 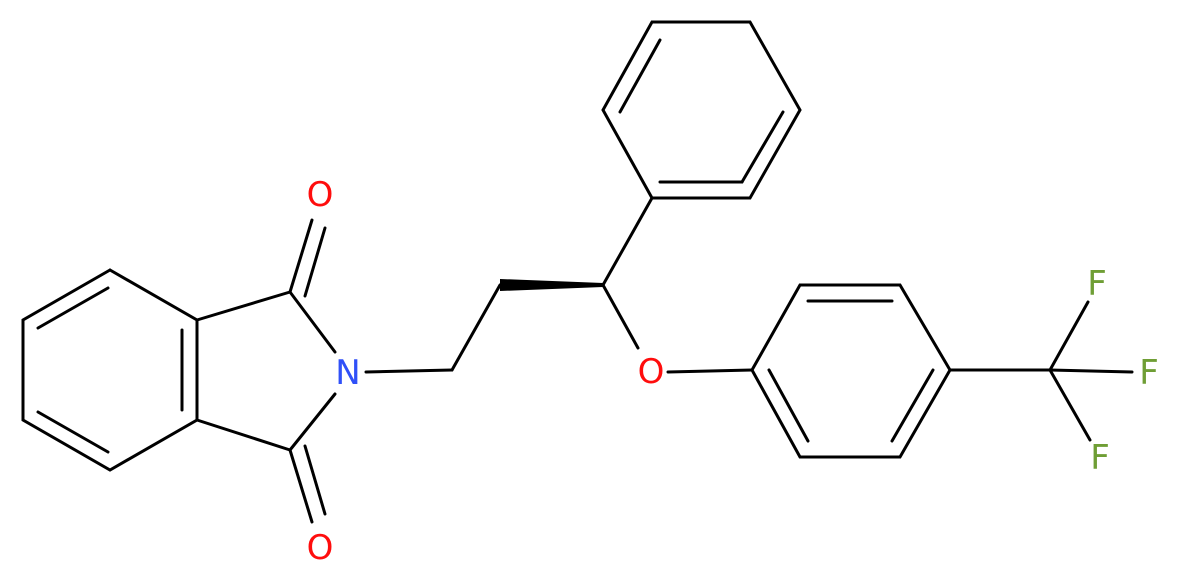 I want to click on wedge-bond, so click(x=551, y=285).